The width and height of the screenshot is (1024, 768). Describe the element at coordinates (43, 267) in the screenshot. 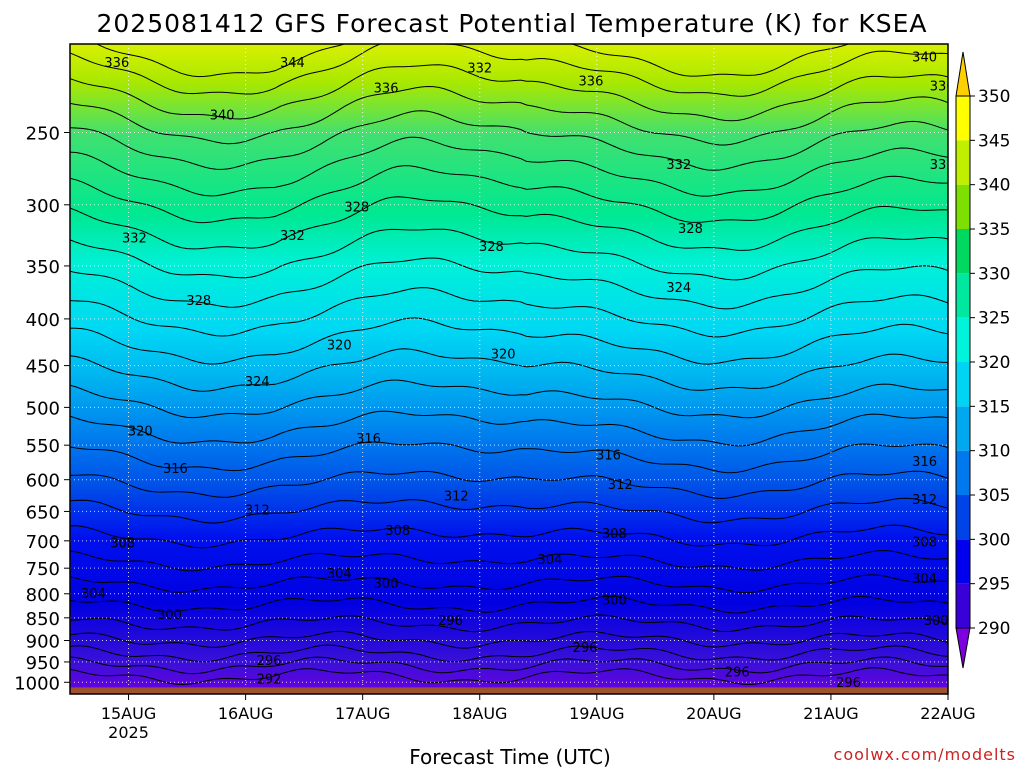

I see `y-tick-label: 350` at that location.